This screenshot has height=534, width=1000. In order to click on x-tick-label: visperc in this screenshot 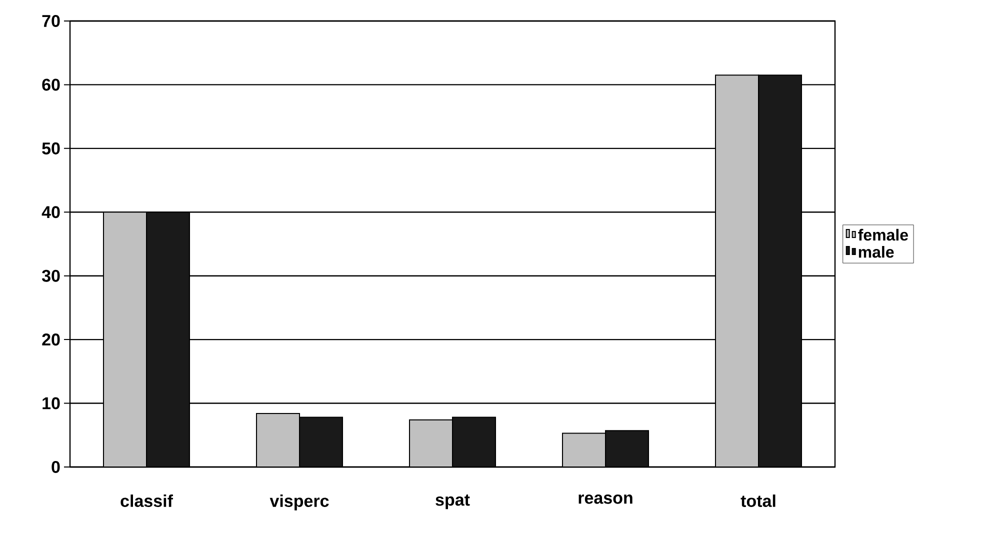, I will do `click(299, 502)`.